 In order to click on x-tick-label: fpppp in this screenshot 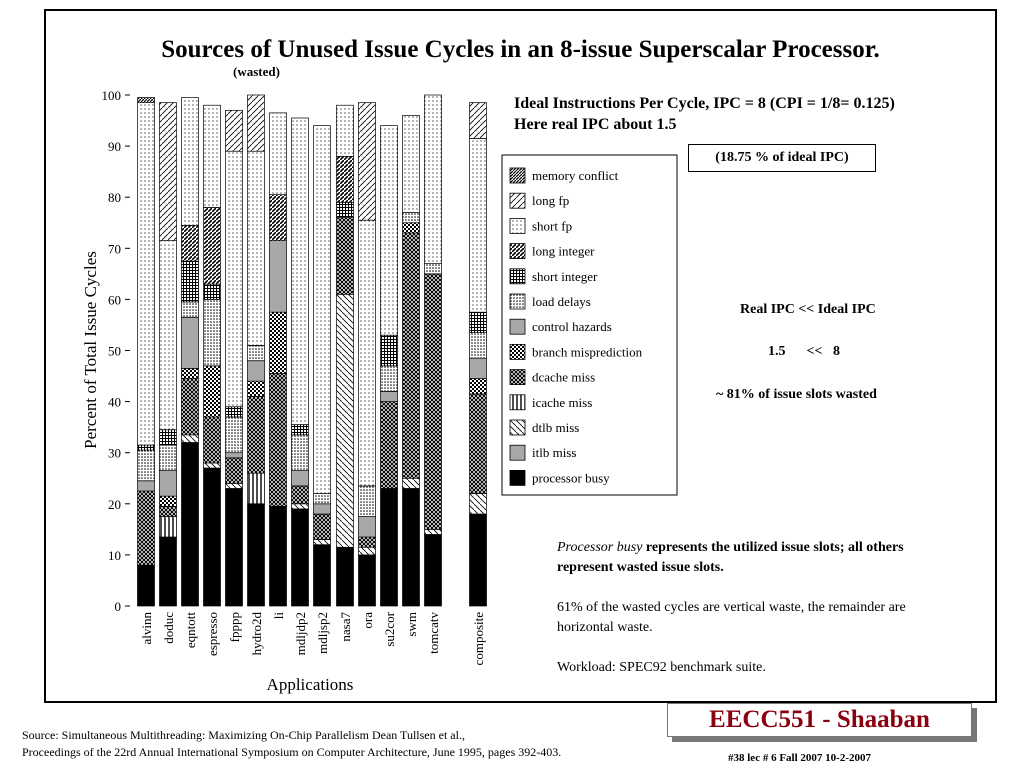, I will do `click(234, 627)`.